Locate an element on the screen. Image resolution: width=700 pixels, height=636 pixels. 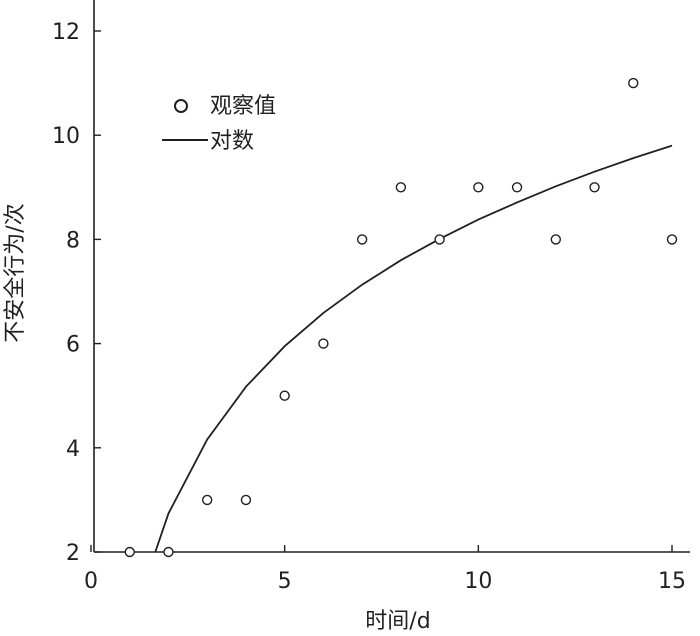
legend-label-observed: 观察值 is located at coordinates (243, 106).